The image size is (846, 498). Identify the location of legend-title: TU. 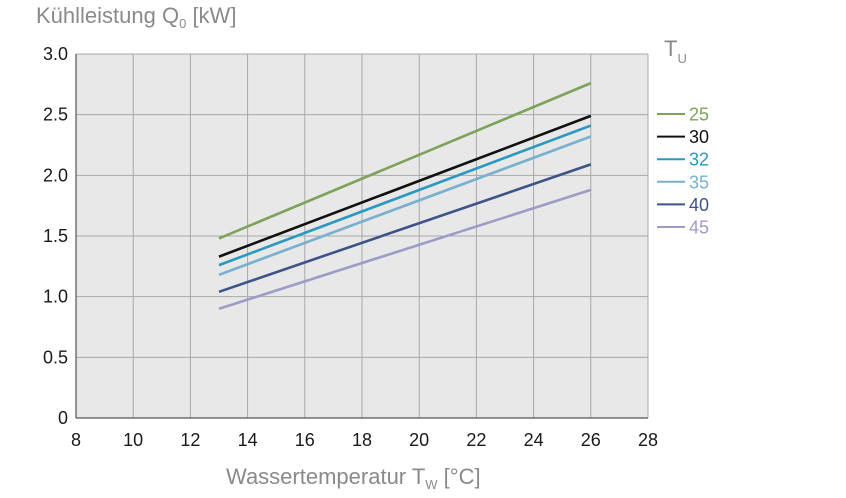
(675, 51).